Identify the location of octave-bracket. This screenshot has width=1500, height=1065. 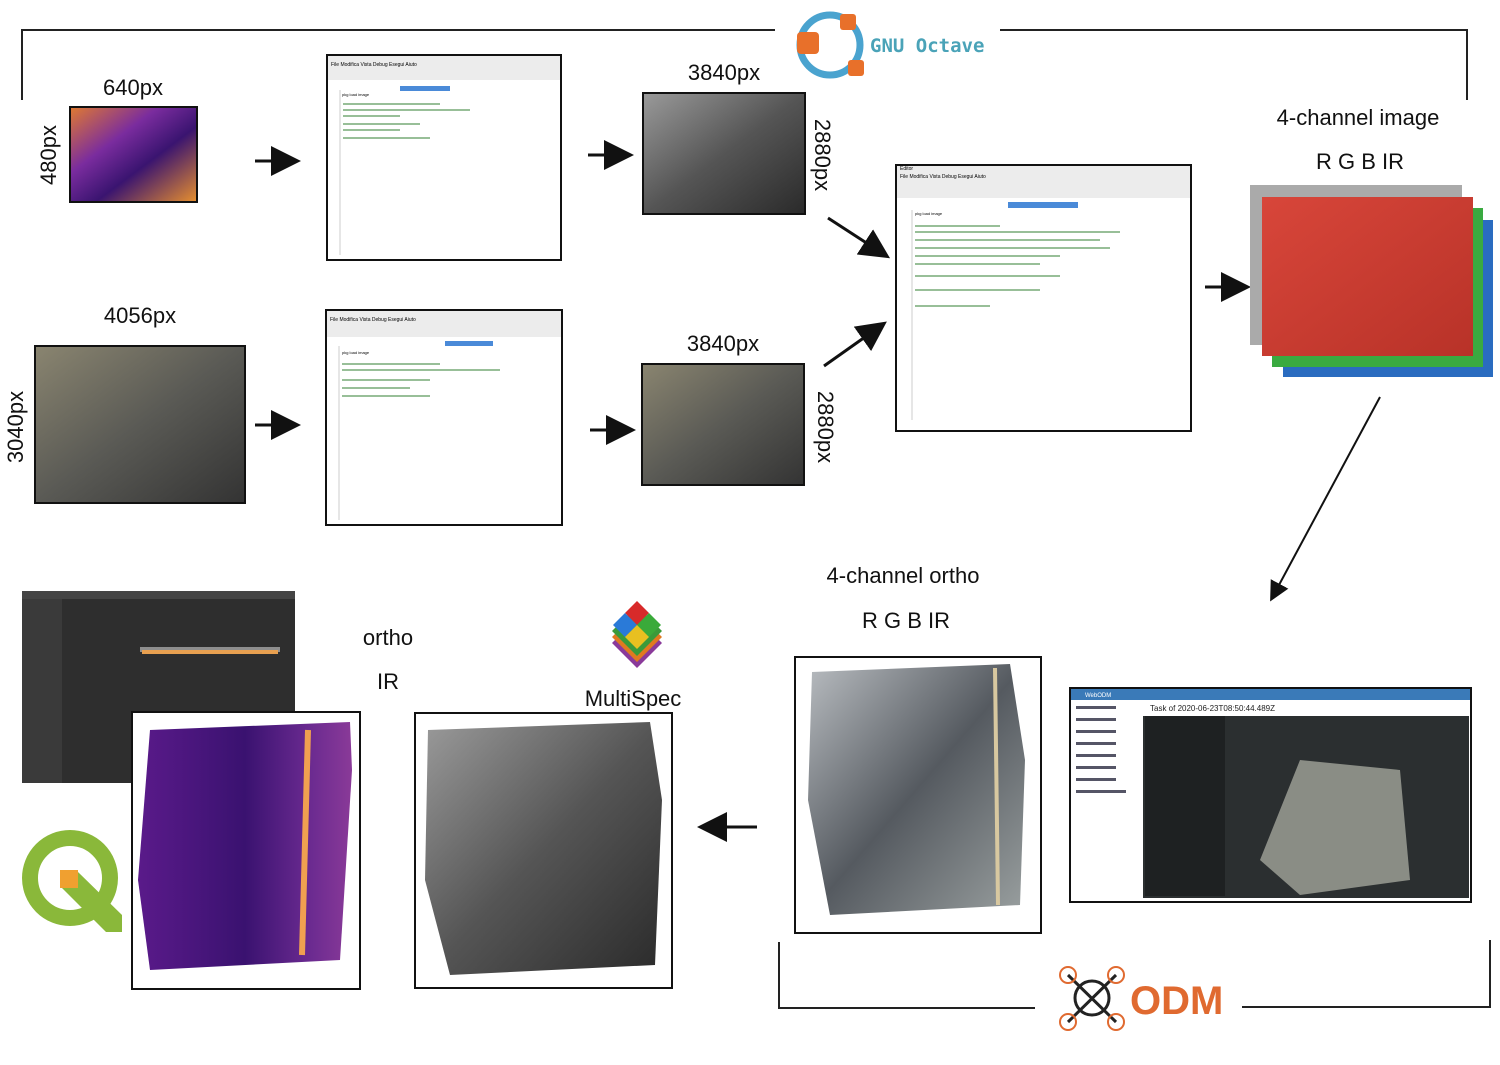
(744, 64).